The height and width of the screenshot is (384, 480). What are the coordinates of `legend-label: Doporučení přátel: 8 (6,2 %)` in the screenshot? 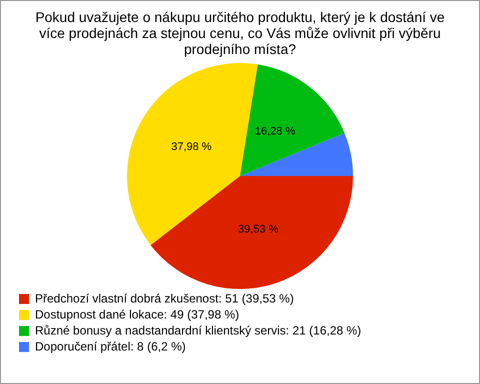 It's located at (110, 346).